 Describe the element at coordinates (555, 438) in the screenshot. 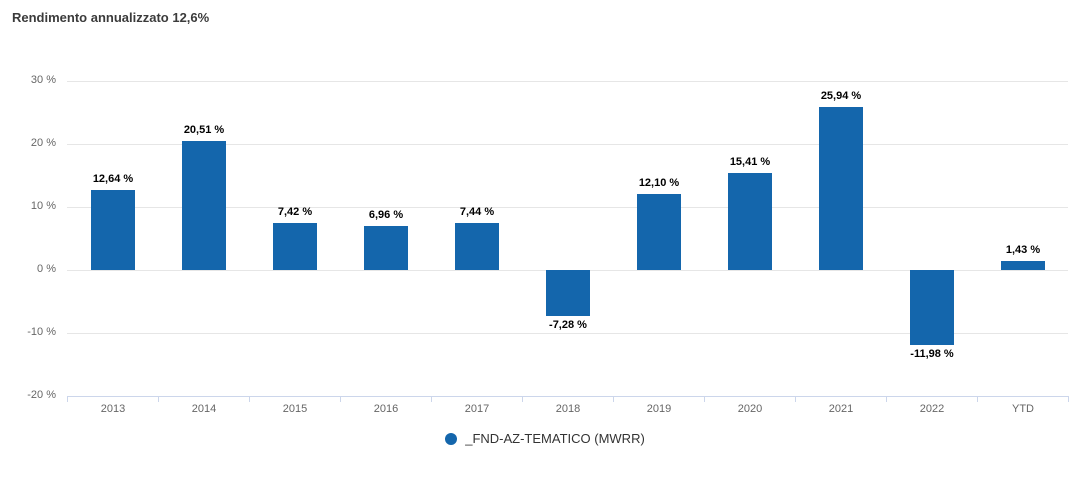

I see `legend-label: _FND-AZ-TEMATICO (MWRR)` at that location.